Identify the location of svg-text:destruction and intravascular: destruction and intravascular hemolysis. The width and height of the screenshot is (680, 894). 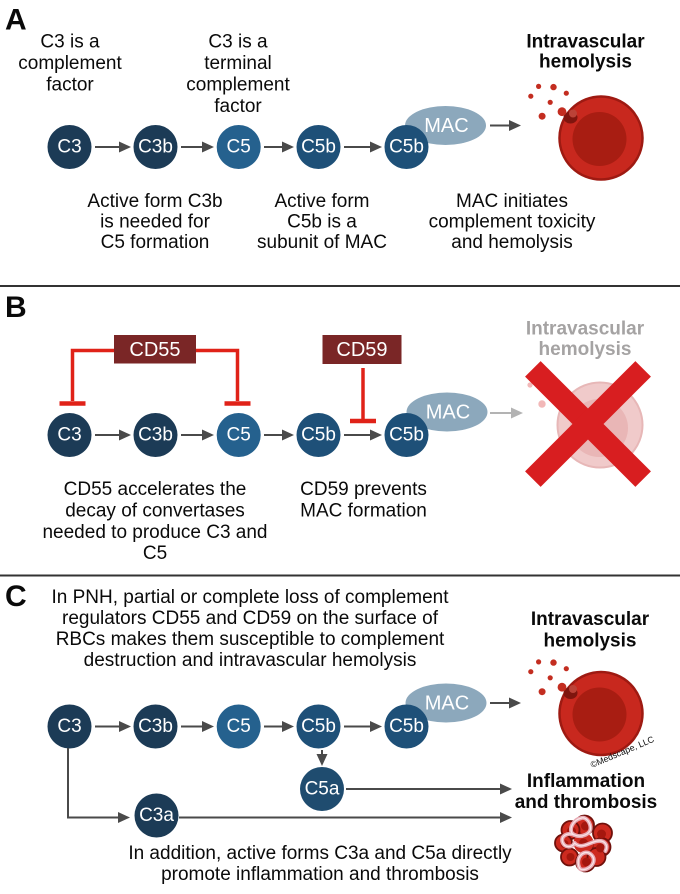
(250, 660).